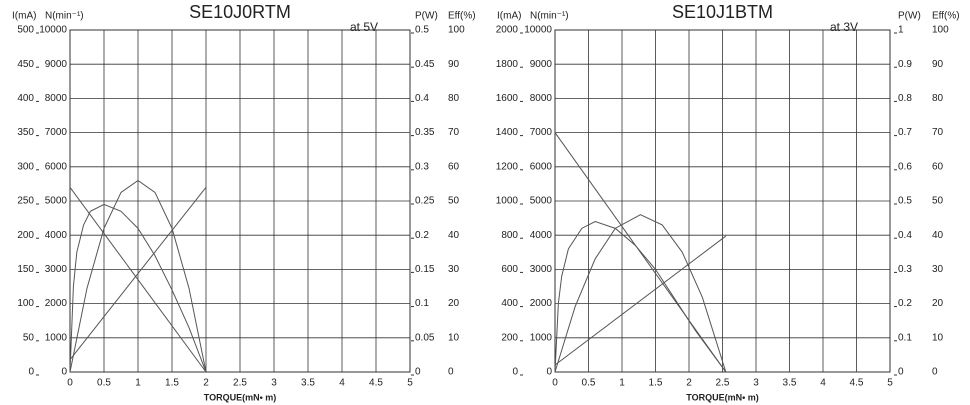  I want to click on y-tick-label: 300, so click(25, 166).